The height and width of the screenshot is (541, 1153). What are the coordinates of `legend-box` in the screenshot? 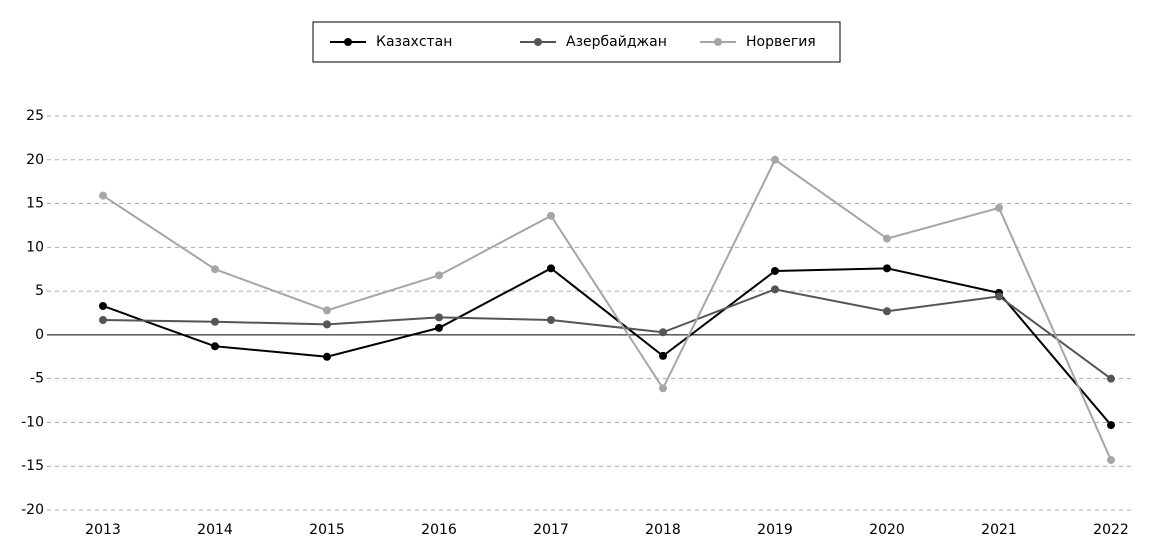 It's located at (576, 42).